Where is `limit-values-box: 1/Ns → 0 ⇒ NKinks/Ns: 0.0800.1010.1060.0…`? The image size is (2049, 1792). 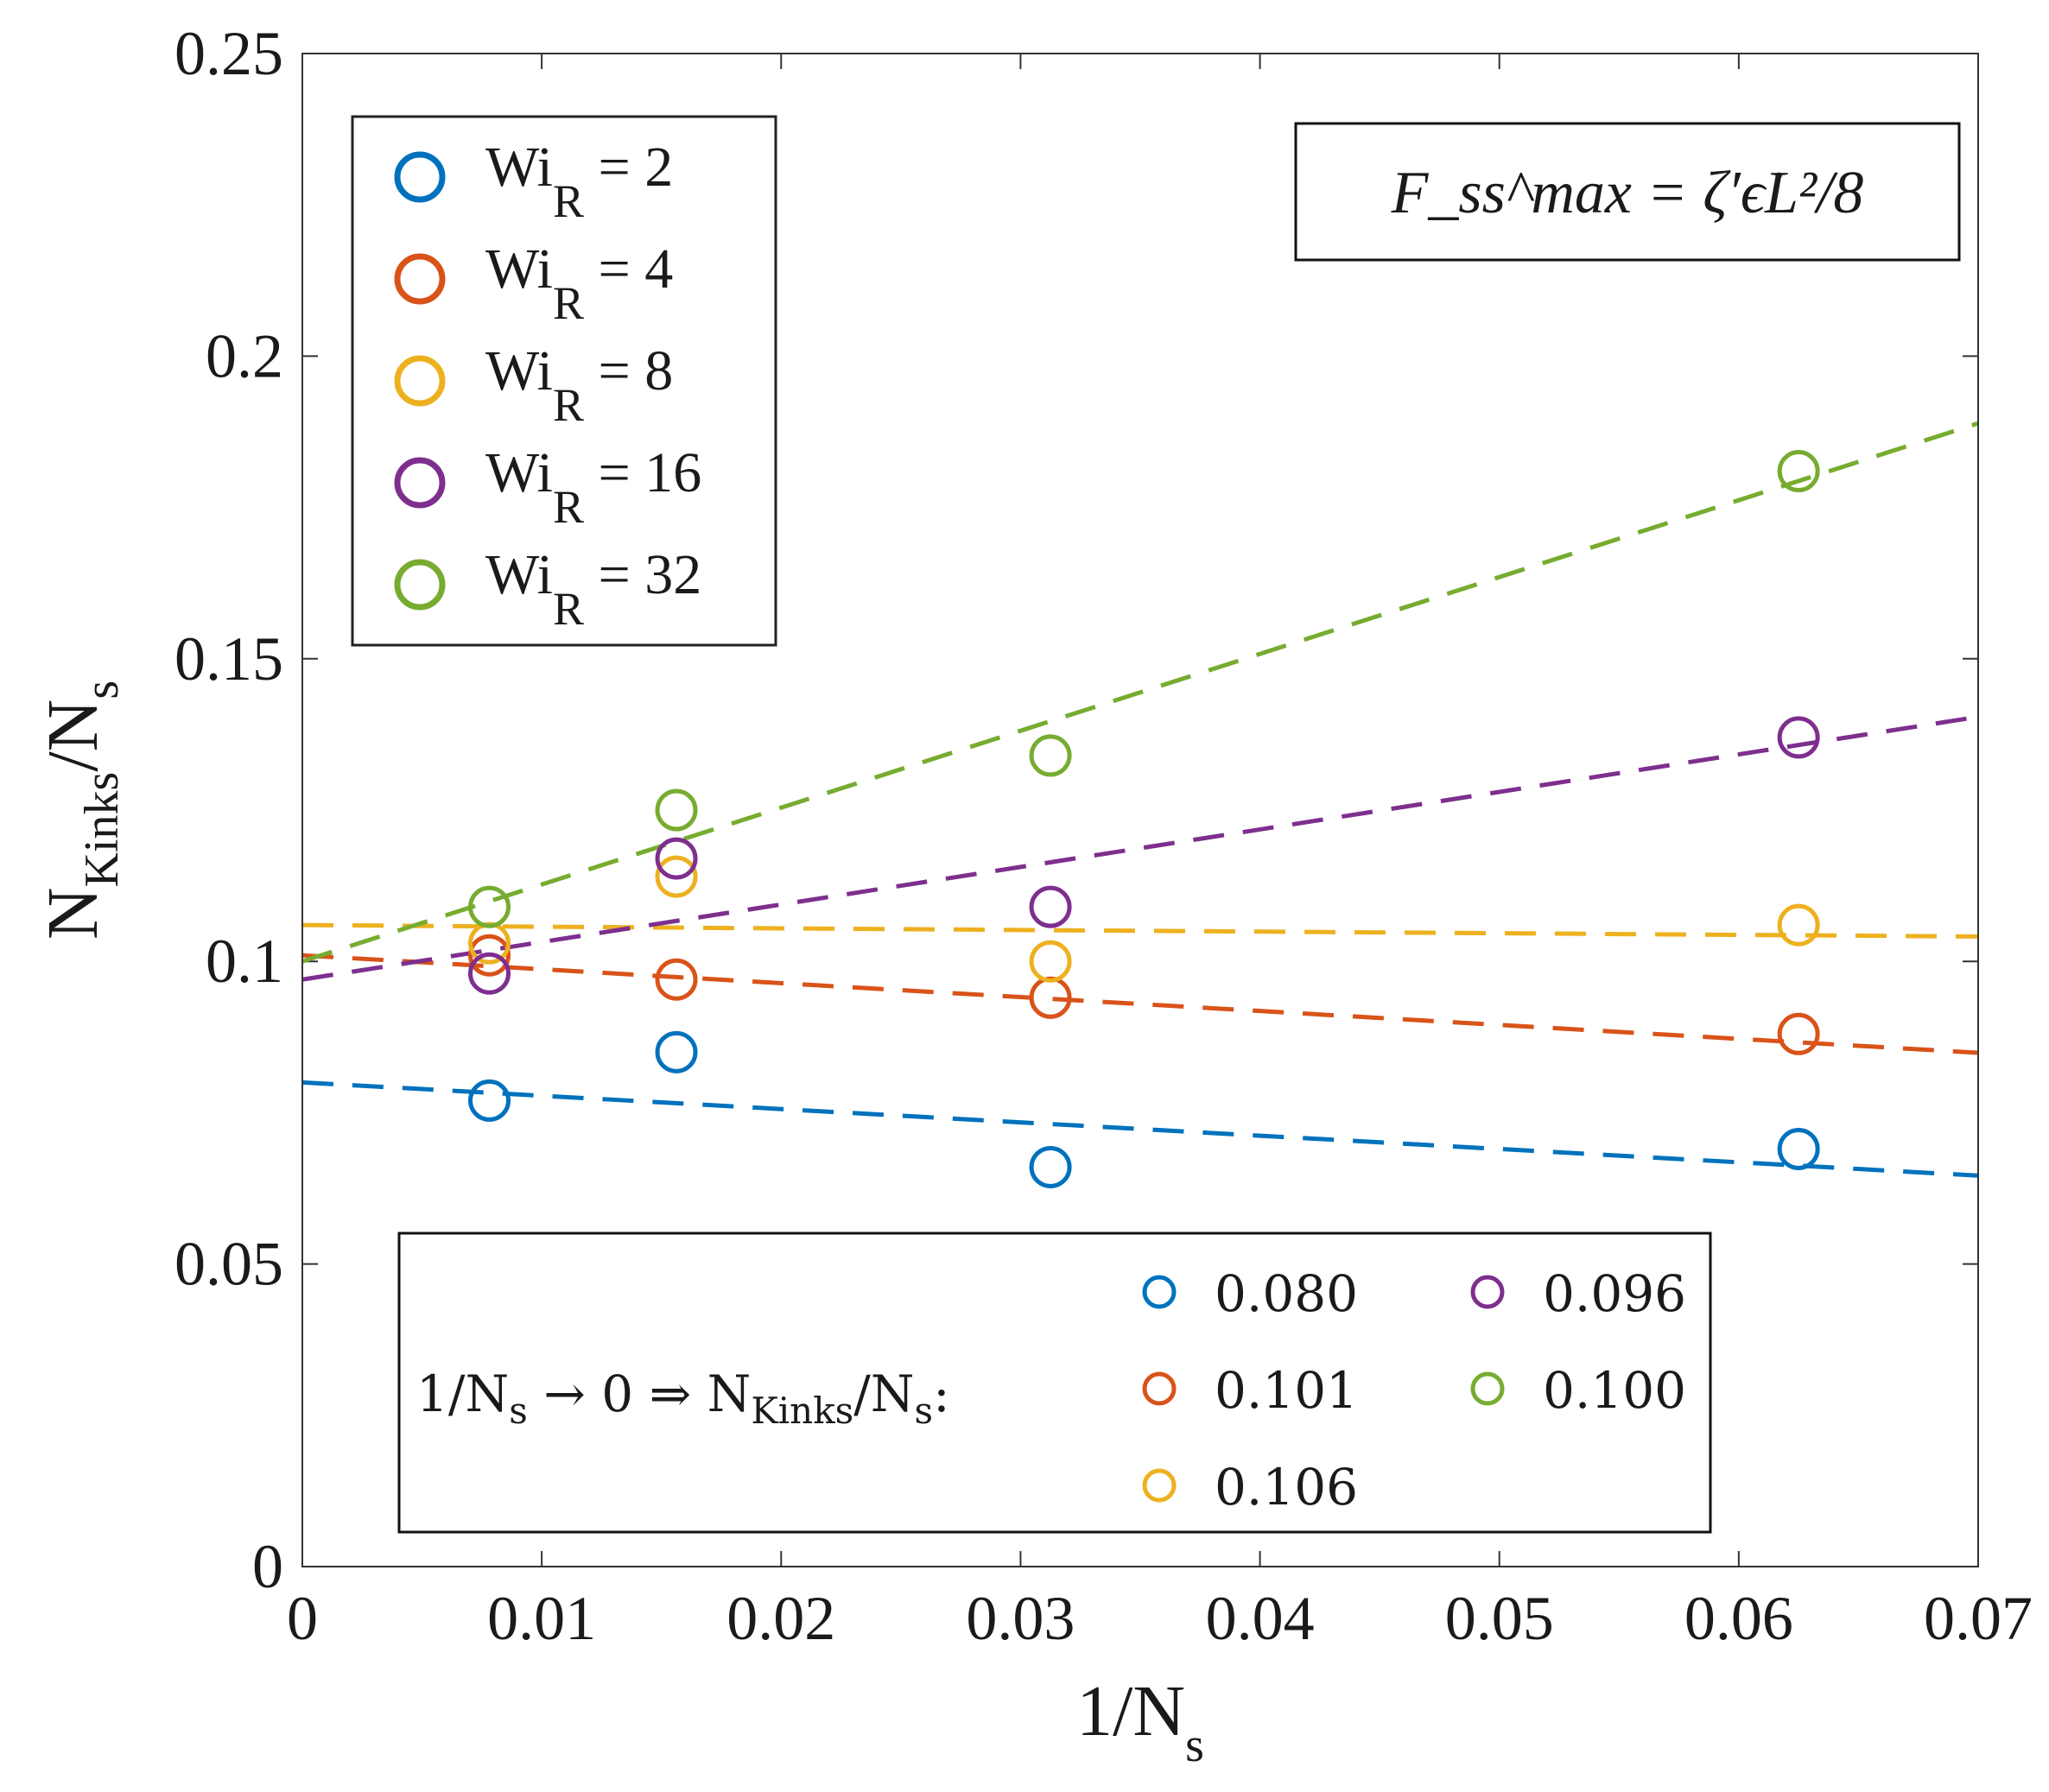
limit-values-box: 1/Ns → 0 ⇒ NKinks/Ns: 0.0800.1010.1060.0… is located at coordinates (1054, 1383).